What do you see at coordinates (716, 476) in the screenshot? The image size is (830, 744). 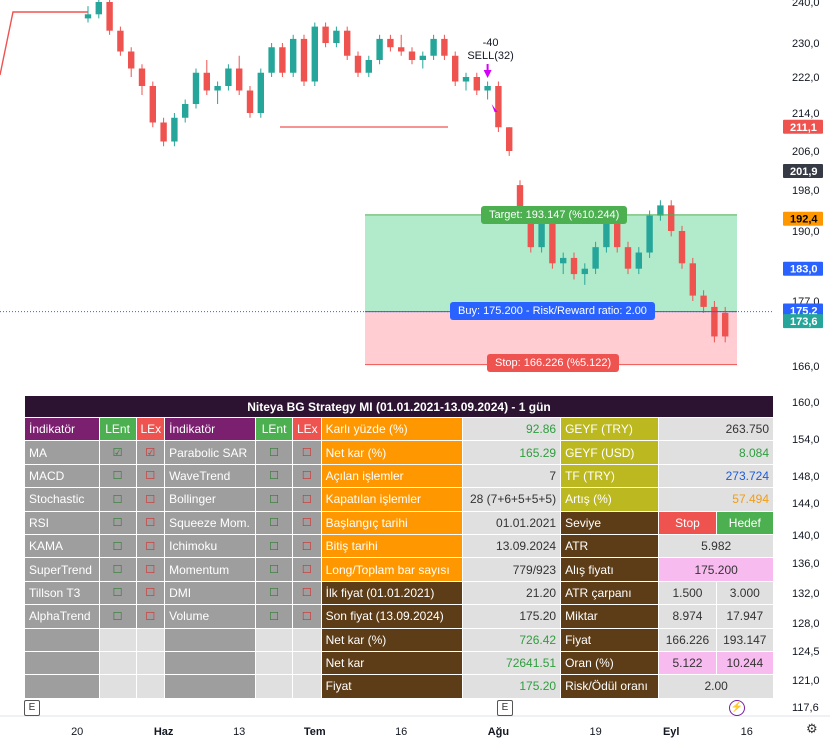 I see `right-tf_try-value: 273.724` at bounding box center [716, 476].